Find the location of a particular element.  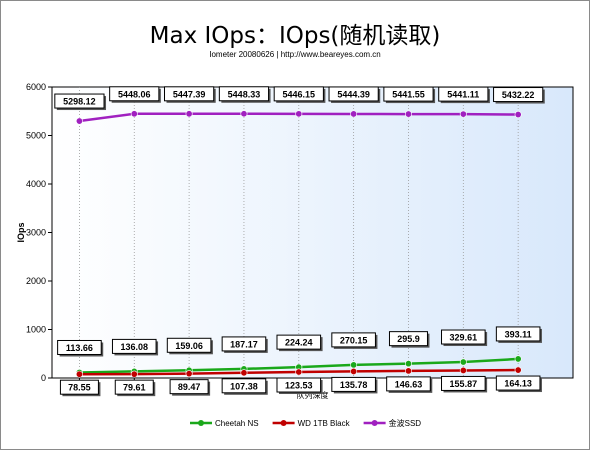

data-label-text: 123.53 is located at coordinates (299, 386).